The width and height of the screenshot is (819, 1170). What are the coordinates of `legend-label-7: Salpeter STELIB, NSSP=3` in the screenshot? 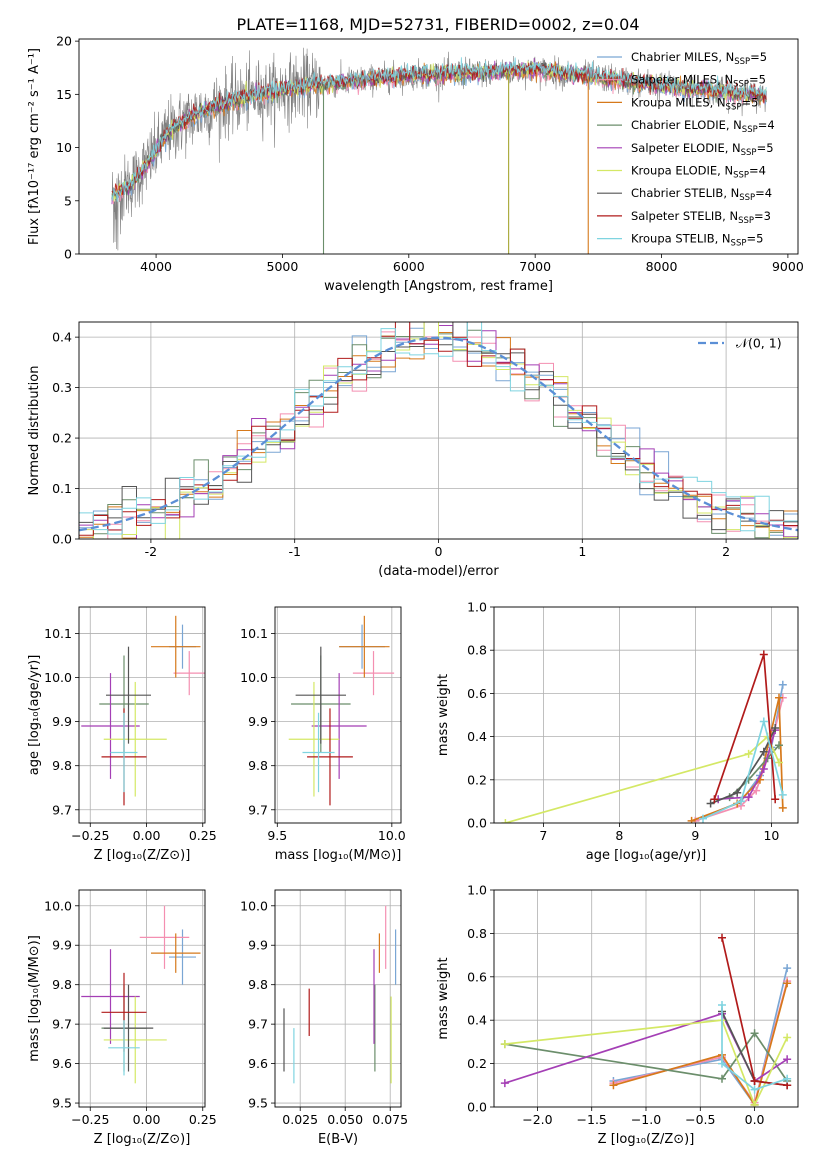 It's located at (701, 217).